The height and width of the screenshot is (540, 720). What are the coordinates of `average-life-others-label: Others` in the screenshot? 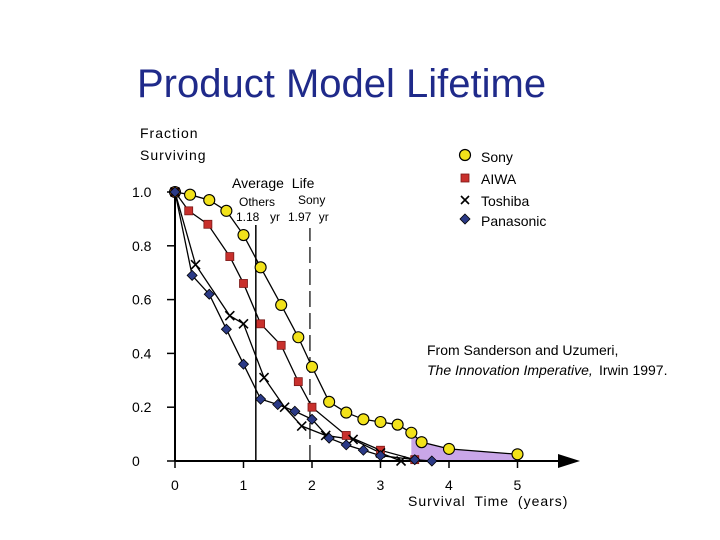 It's located at (257, 202).